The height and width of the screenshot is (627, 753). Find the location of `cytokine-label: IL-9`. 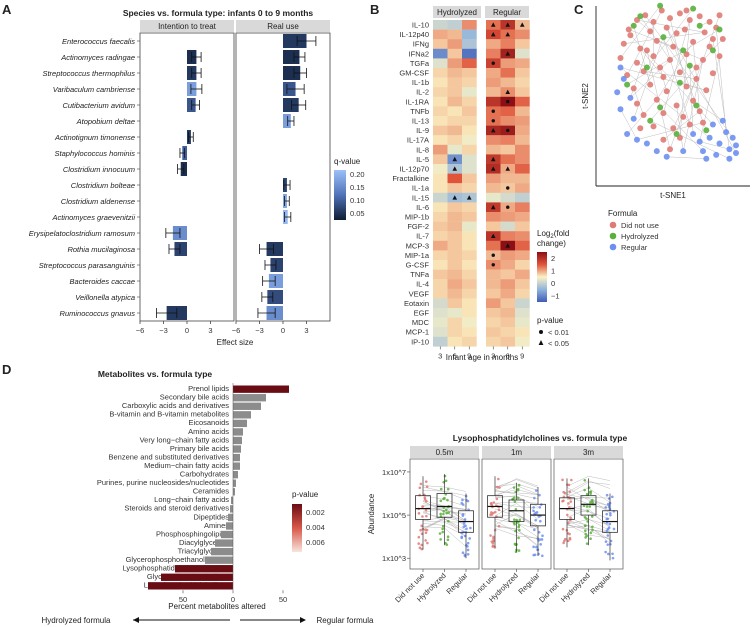

cytokine-label: IL-9 is located at coordinates (422, 130).